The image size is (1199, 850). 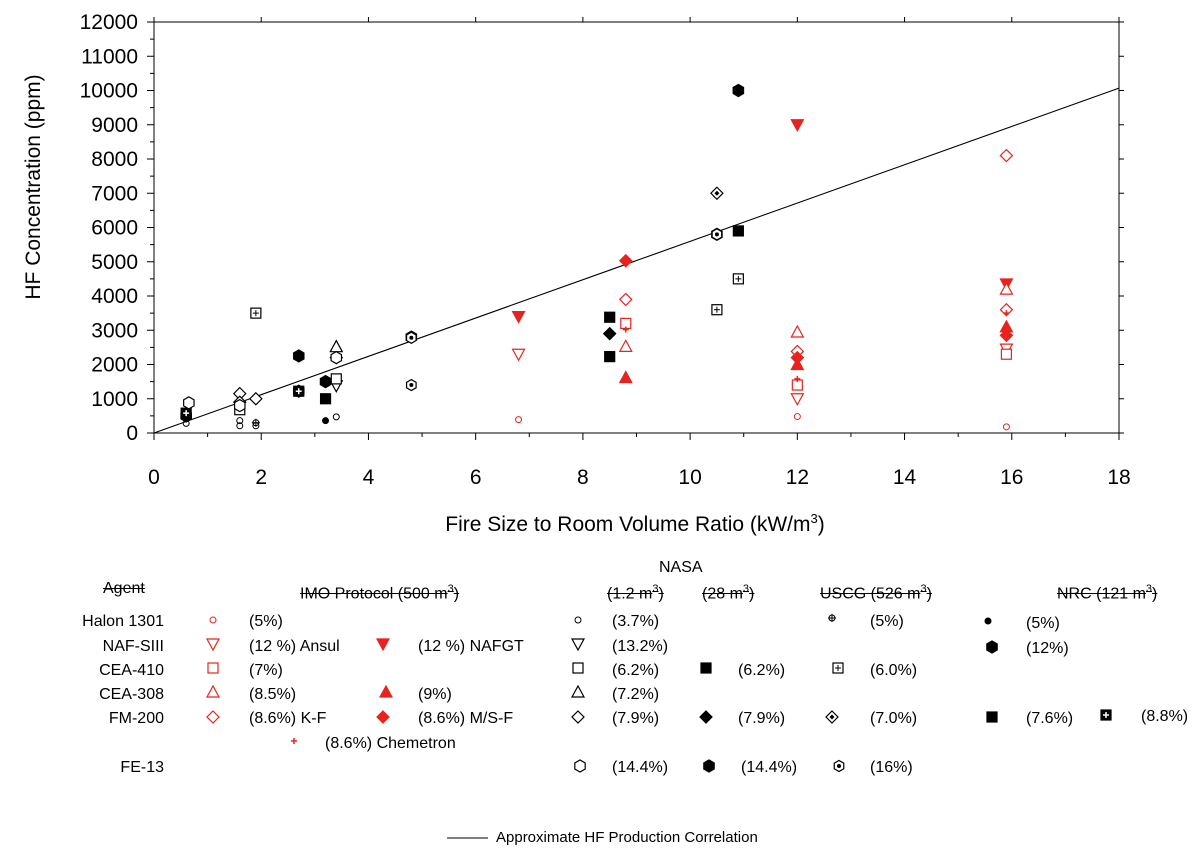 I want to click on y-axis-title: HF Concentration (ppm), so click(x=33, y=187).